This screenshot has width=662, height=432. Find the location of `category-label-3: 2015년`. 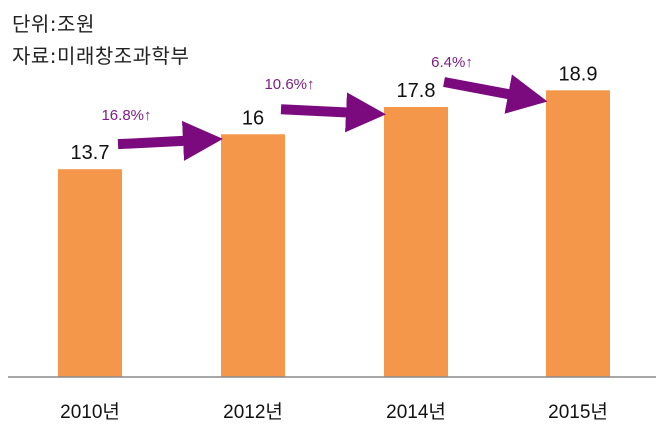

category-label-3: 2015년 is located at coordinates (578, 412).